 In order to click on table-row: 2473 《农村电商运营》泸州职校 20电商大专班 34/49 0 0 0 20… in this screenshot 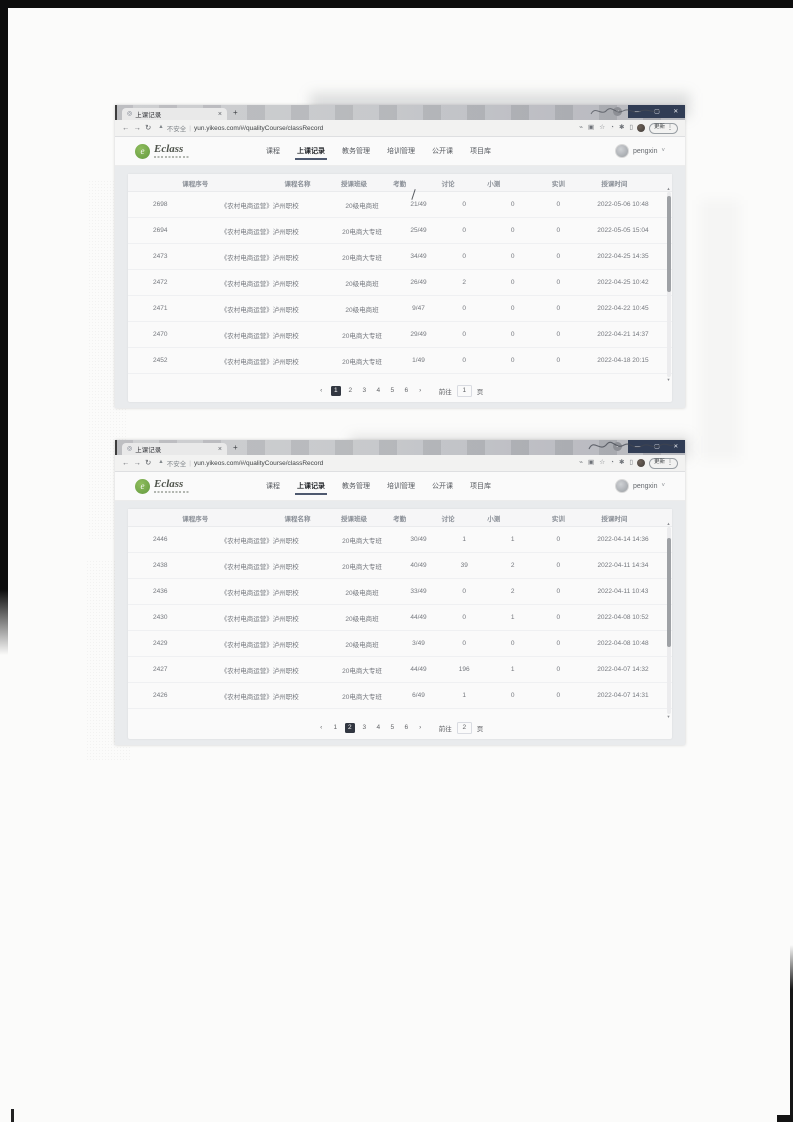, I will do `click(400, 257)`.